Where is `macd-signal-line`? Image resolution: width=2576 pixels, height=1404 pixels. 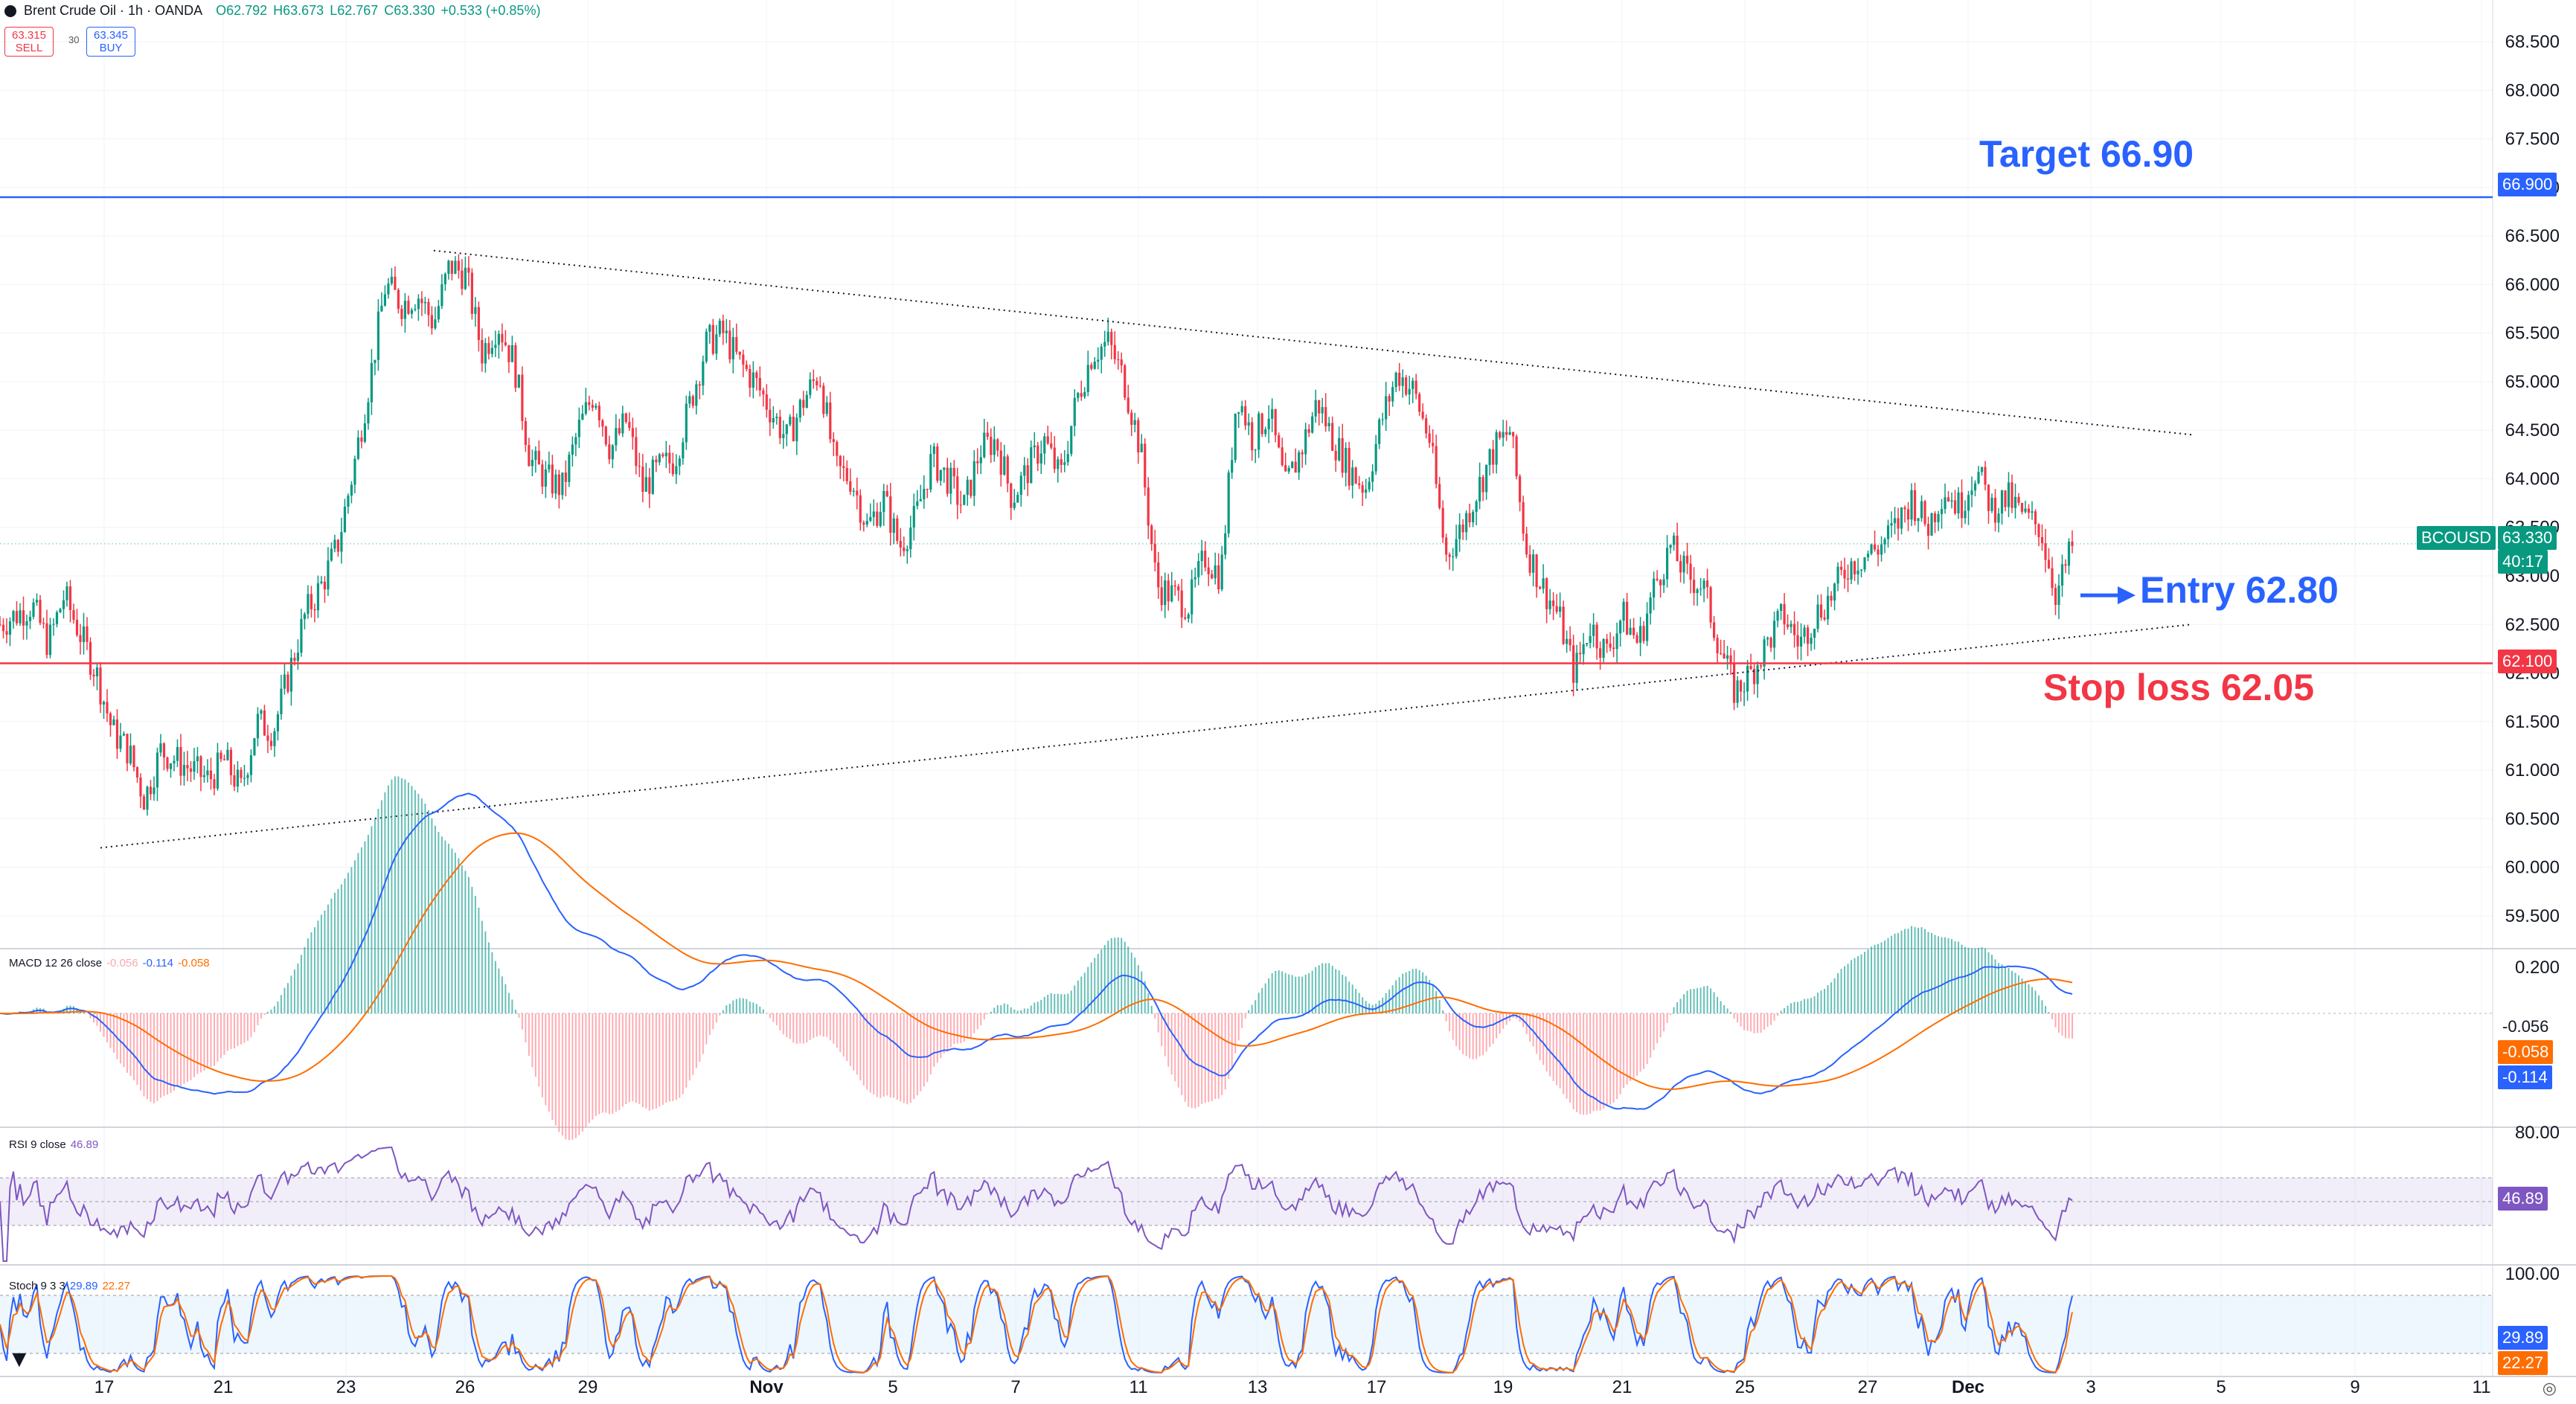
macd-signal-line is located at coordinates (1036, 962).